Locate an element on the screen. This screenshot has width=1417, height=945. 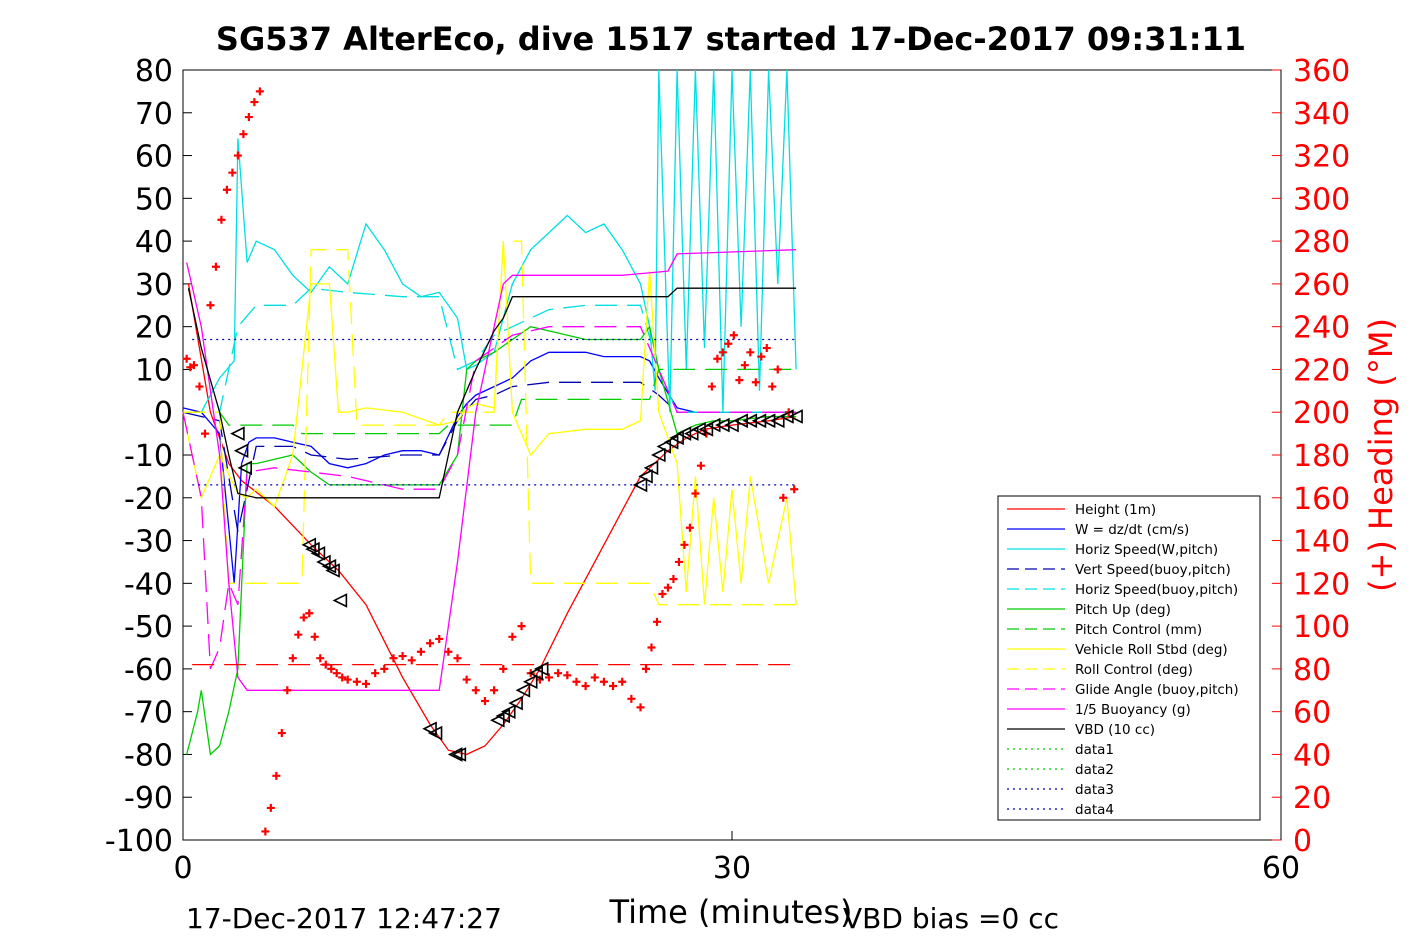
legend-label: Glide Angle (buoy,pitch) is located at coordinates (1157, 690).